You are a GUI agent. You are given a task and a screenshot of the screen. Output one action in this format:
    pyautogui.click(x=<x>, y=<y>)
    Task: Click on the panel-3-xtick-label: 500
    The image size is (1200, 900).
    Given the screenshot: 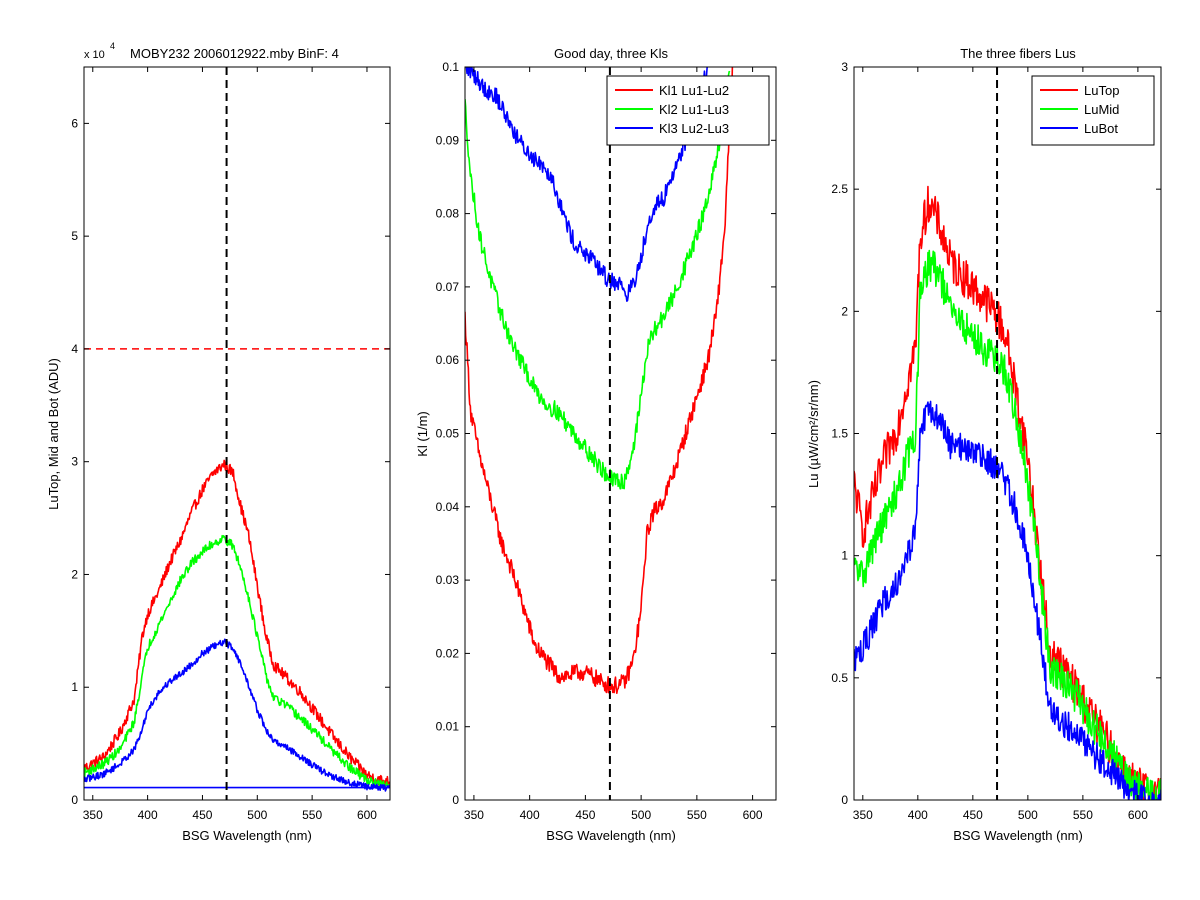 What is the action you would take?
    pyautogui.click(x=1028, y=815)
    